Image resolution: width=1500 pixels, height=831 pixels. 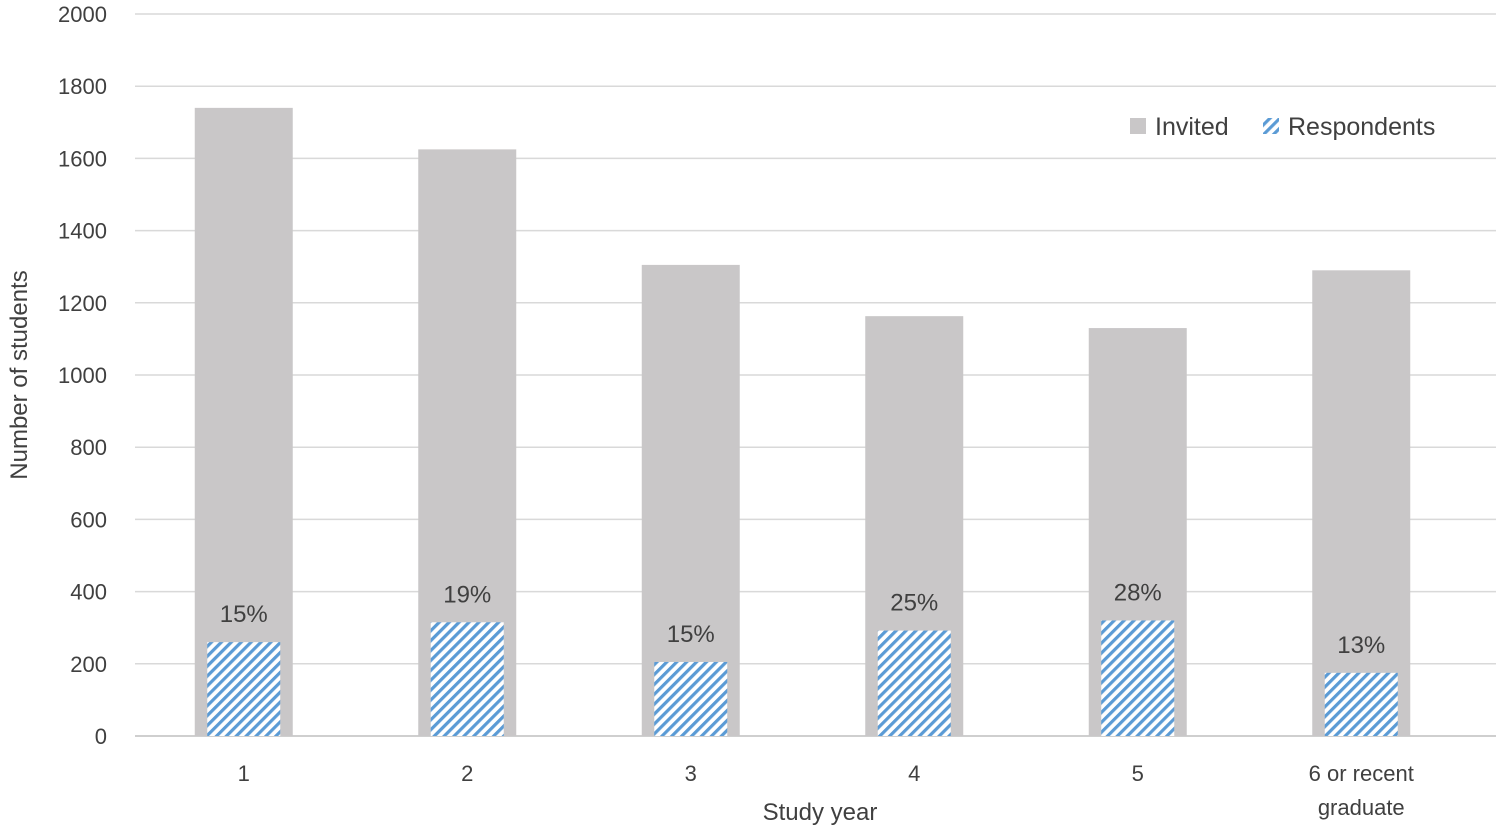 I want to click on data-label: 25%, so click(x=914, y=603).